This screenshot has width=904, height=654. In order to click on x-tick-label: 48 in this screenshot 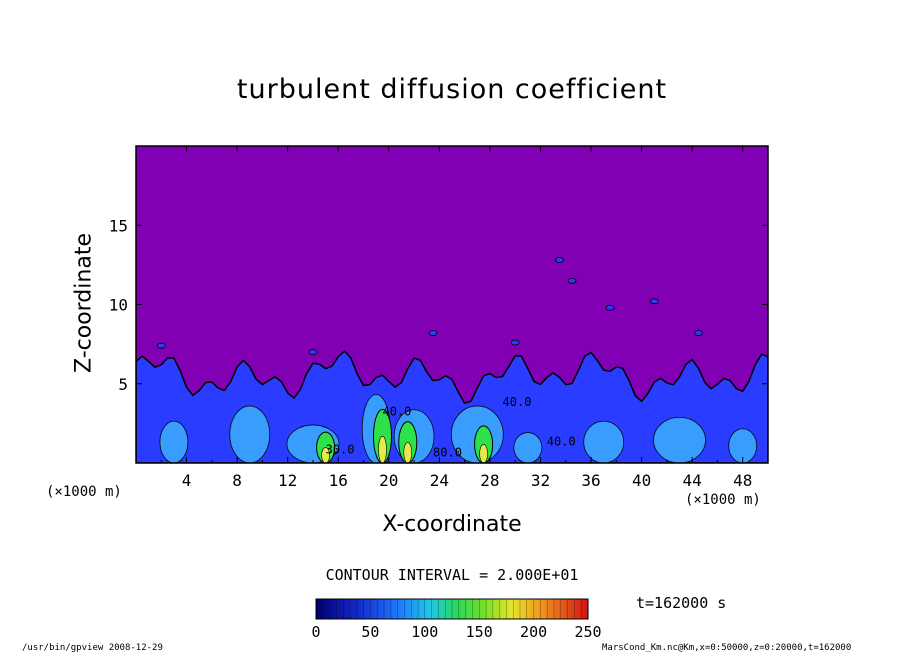, I will do `click(742, 480)`.